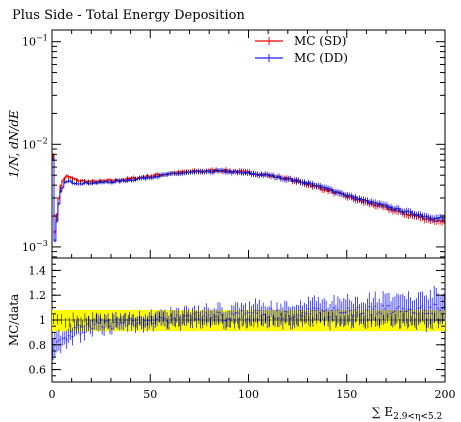 This screenshot has width=461, height=422. Describe the element at coordinates (42, 243) in the screenshot. I see `tick-exponent: −3` at that location.